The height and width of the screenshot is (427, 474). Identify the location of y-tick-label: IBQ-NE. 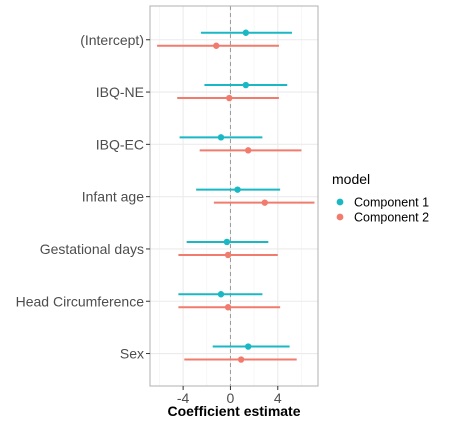
(120, 92).